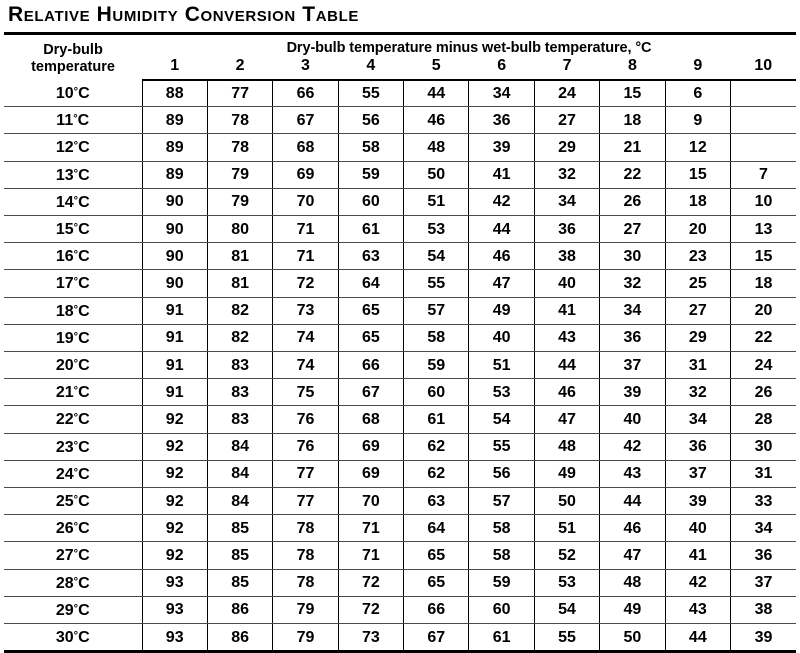  Describe the element at coordinates (73, 610) in the screenshot. I see `row-temperature-label: 29°C` at that location.